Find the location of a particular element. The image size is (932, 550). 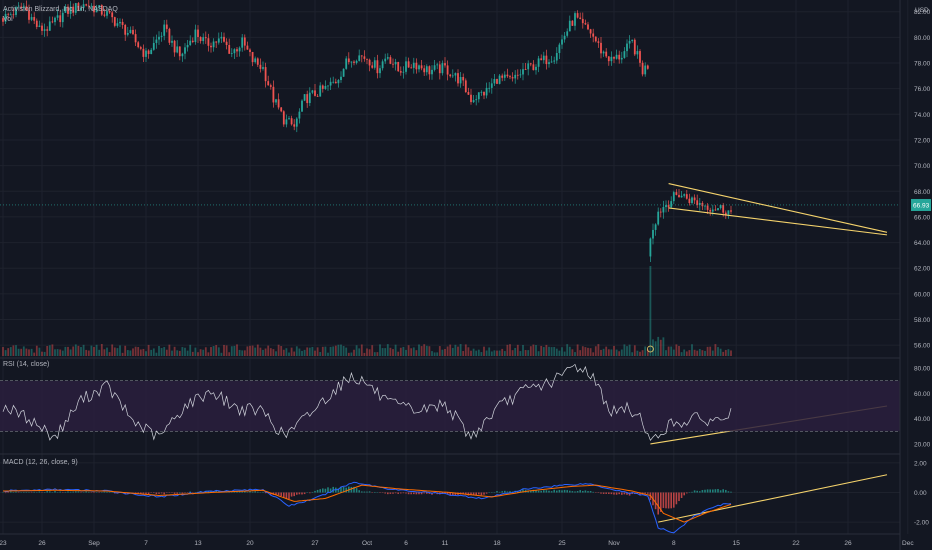

price-tick-label: 66.00 is located at coordinates (922, 217).